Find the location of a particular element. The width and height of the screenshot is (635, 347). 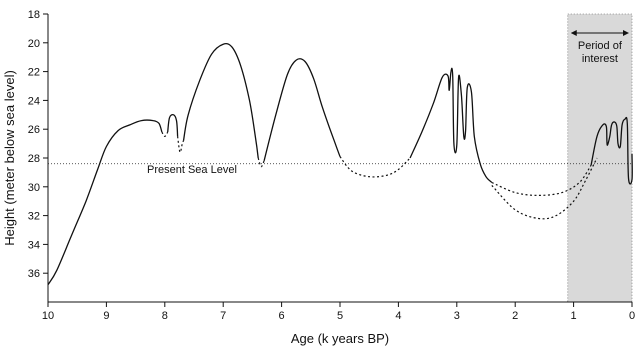

y-tick-label: 22 is located at coordinates (34, 73).